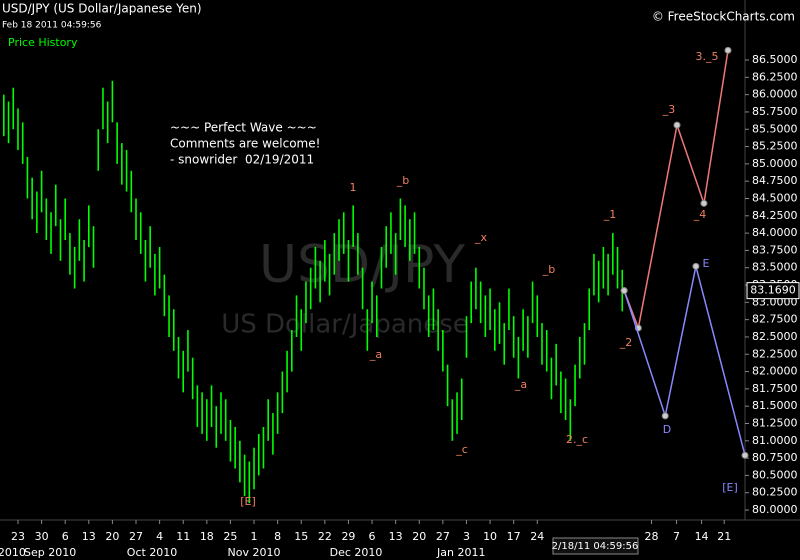 This screenshot has width=800, height=560. Describe the element at coordinates (102, 9) in the screenshot. I see `chart-title: USD/JPY (US Dollar/Japanese Yen)` at that location.